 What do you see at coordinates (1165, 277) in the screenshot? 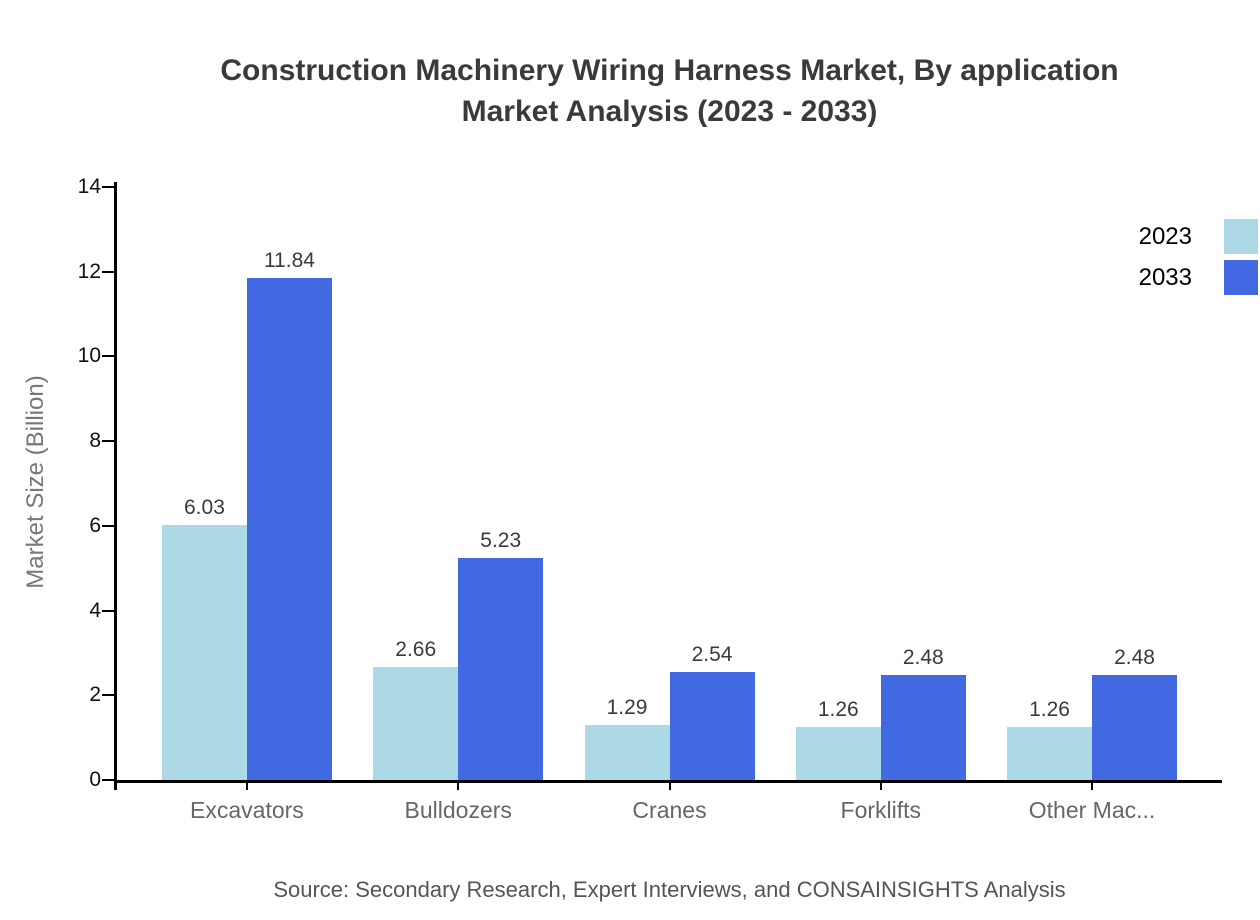
I see `legend-label-2033: 2033` at bounding box center [1165, 277].